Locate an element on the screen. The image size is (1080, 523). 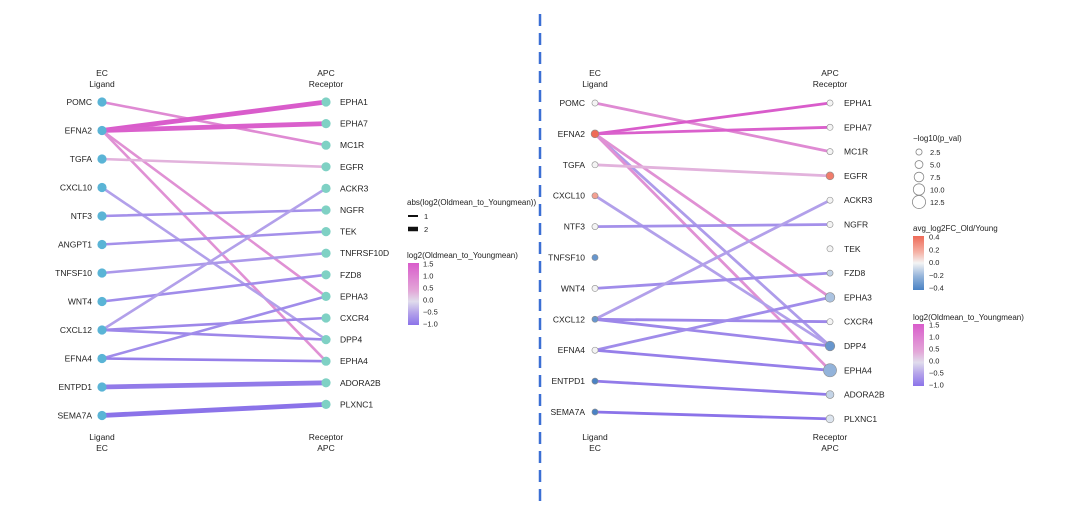
legend-tick: 1.5 is located at coordinates (428, 264).